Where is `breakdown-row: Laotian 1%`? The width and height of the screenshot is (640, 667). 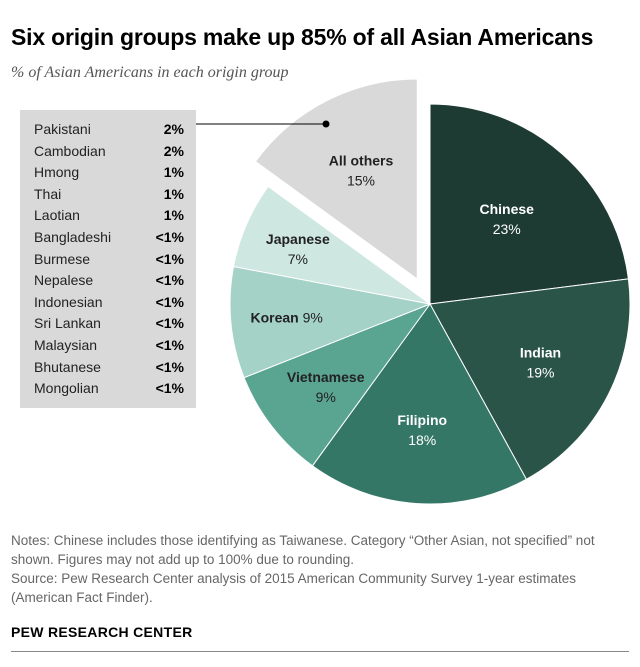
breakdown-row: Laotian 1% is located at coordinates (109, 215).